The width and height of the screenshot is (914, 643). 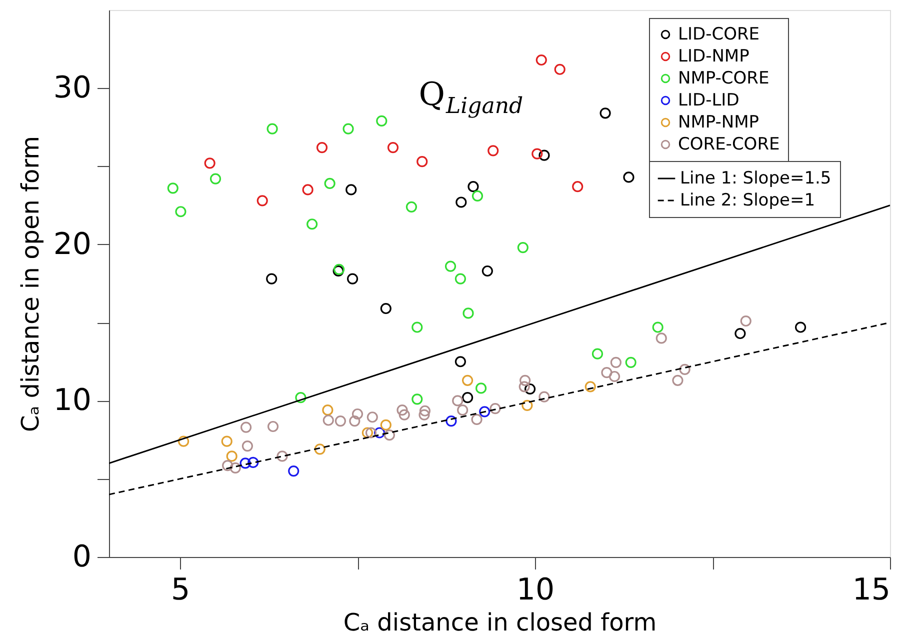 I want to click on y-axis-title: Cₐ distance in open form, so click(x=30, y=284).